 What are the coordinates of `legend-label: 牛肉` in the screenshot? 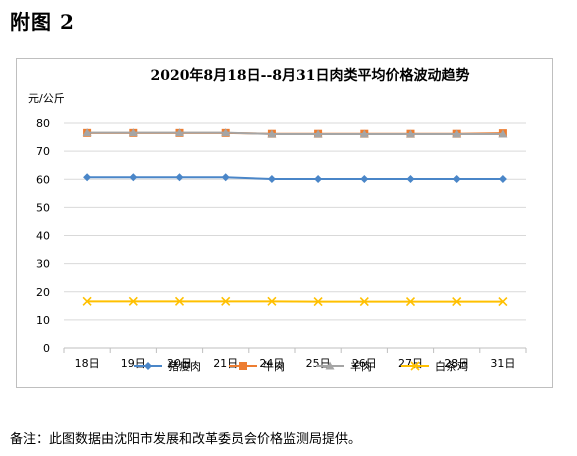 It's located at (274, 366).